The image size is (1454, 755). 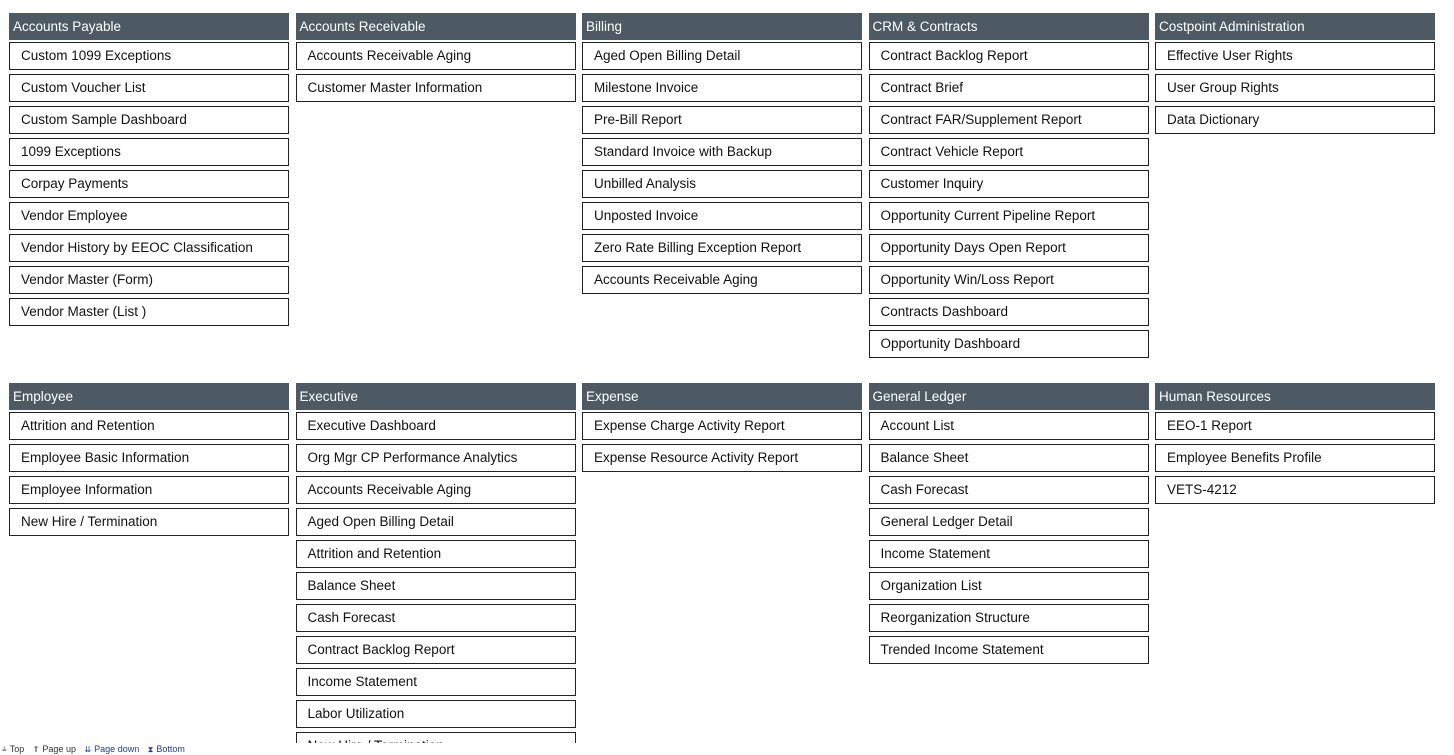 I want to click on report-link: Contract FAR/Supplement Report, so click(x=1008, y=120).